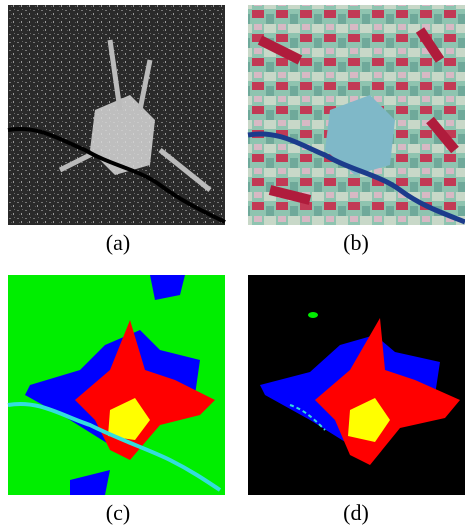 The image size is (465, 527). I want to click on caption: (b), so click(356, 242).